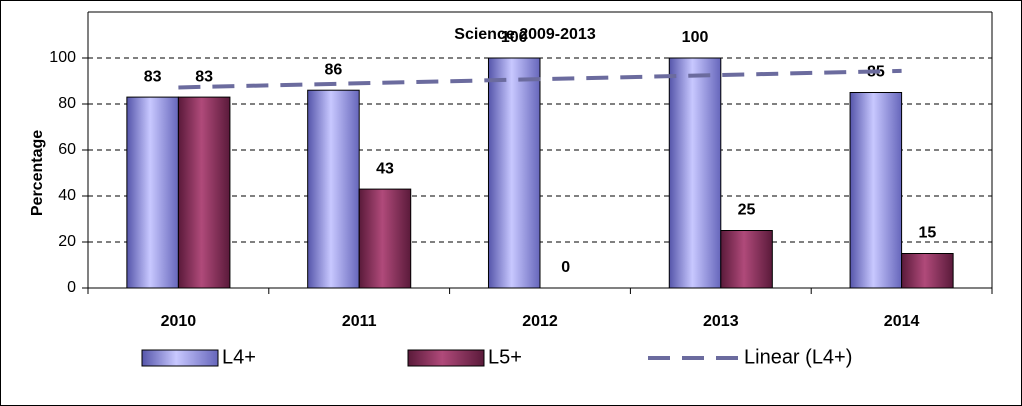 The width and height of the screenshot is (1022, 406). Describe the element at coordinates (71, 287) in the screenshot. I see `y-tick-label: 0` at that location.